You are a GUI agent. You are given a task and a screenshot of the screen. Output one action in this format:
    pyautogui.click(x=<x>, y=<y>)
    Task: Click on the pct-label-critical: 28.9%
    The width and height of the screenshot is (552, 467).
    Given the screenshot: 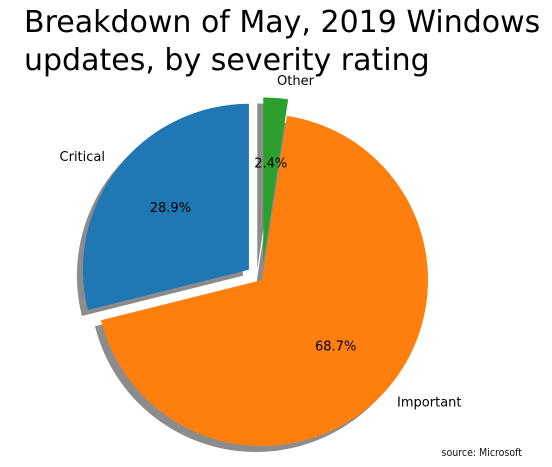 What is the action you would take?
    pyautogui.click(x=170, y=208)
    